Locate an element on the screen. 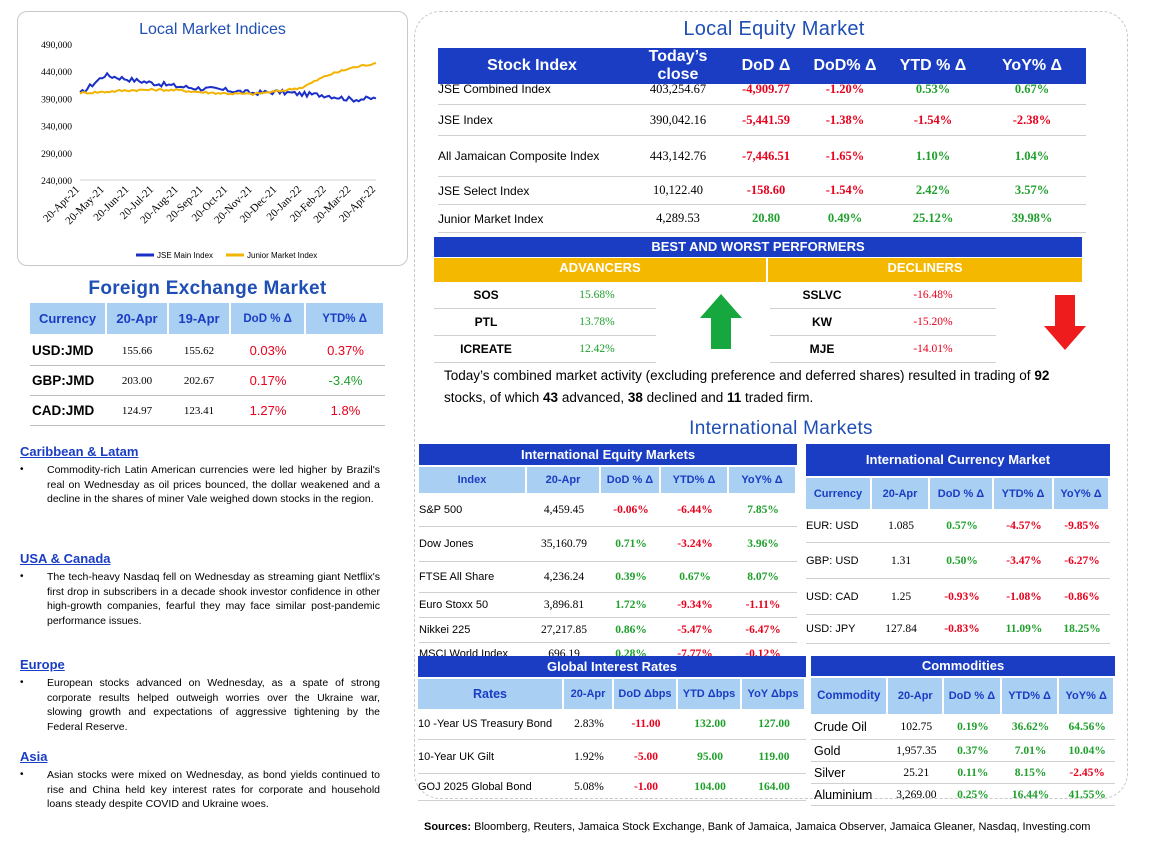 This screenshot has width=1153, height=848. equity-cell: 443,142.76 is located at coordinates (678, 155).